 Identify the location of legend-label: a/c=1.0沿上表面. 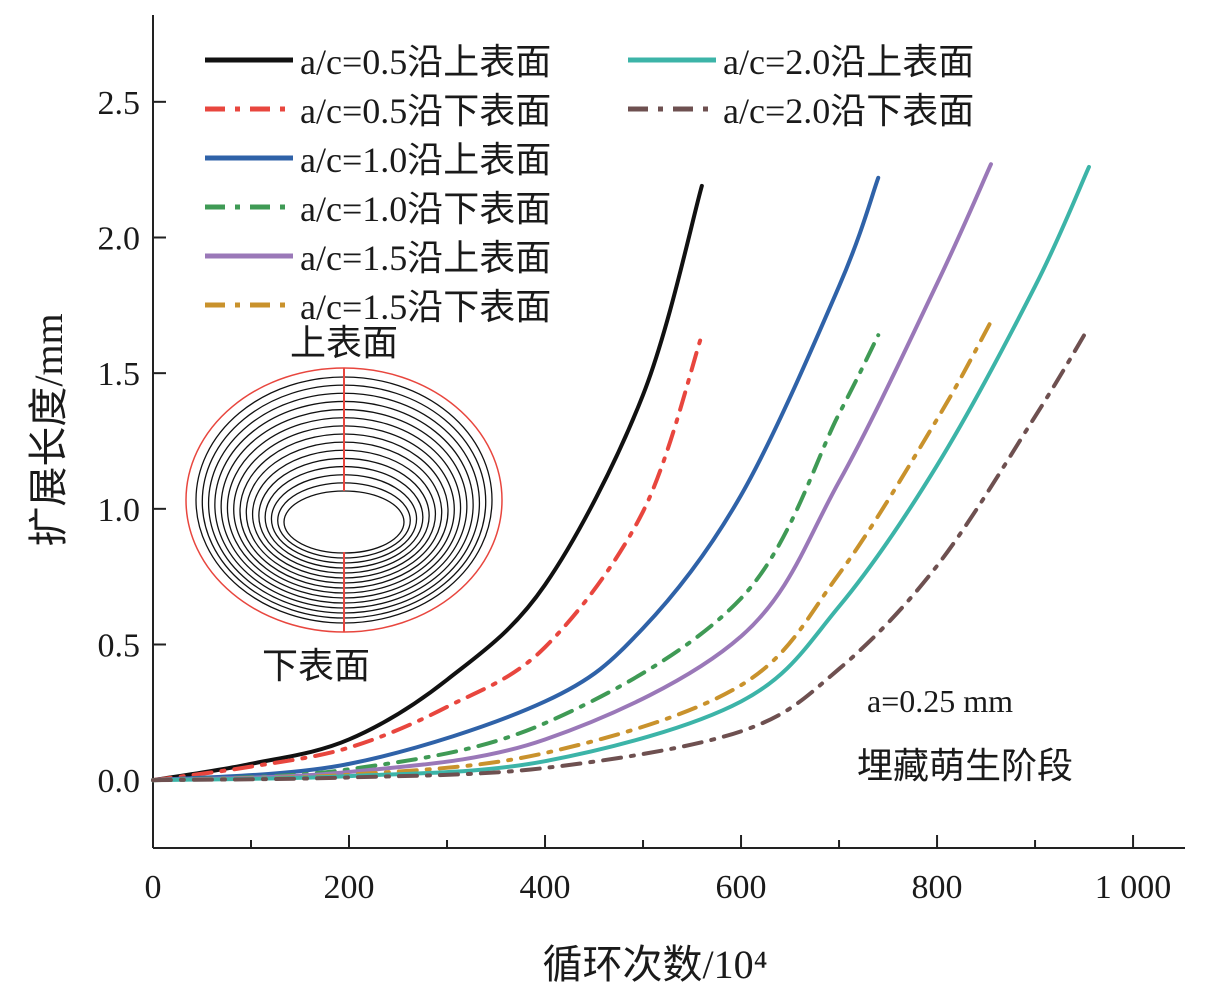
(425, 160).